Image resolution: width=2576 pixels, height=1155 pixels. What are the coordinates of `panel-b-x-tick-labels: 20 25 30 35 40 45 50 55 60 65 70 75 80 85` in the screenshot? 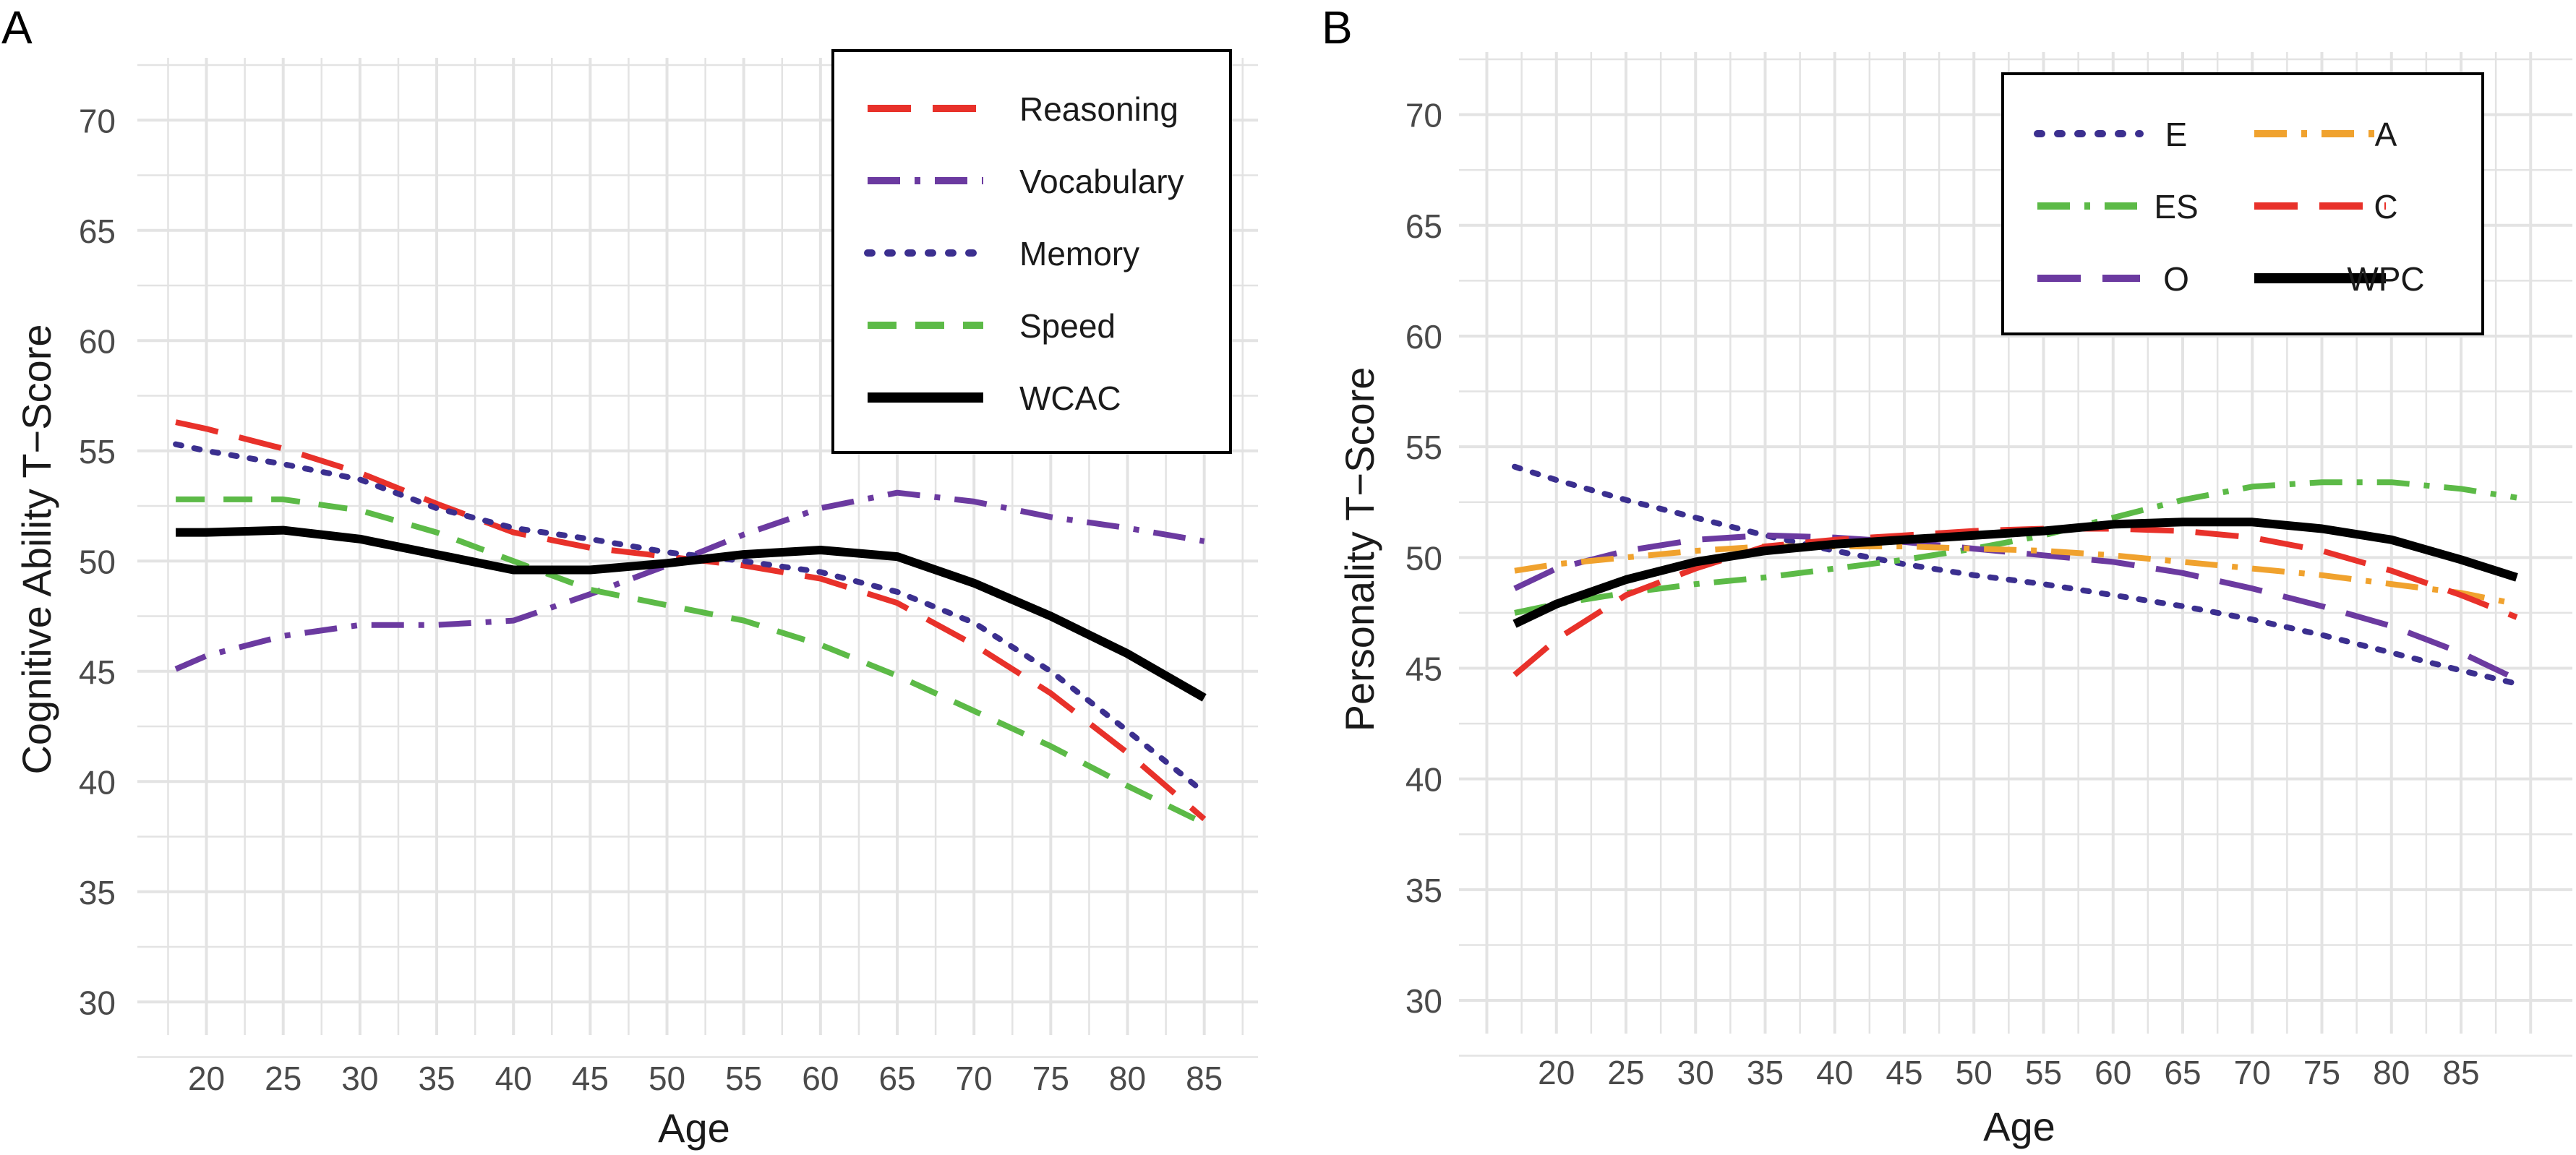 It's located at (2009, 1072).